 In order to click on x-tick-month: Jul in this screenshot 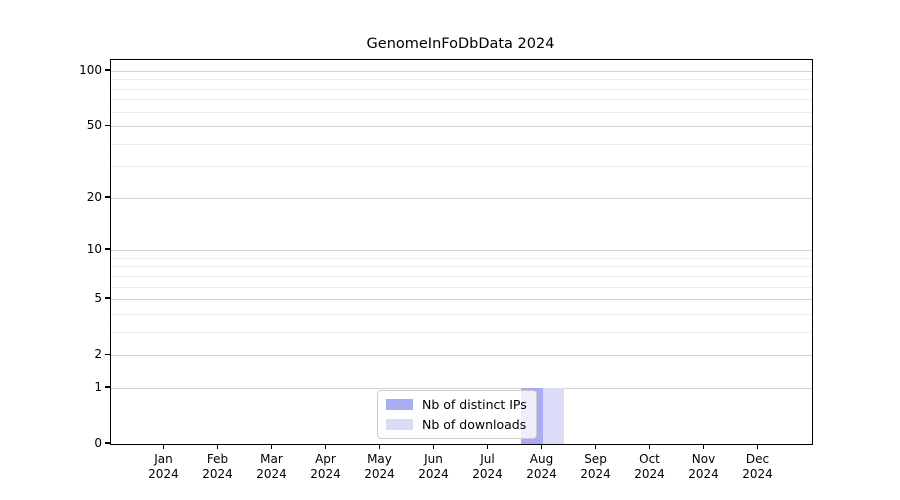, I will do `click(487, 459)`.